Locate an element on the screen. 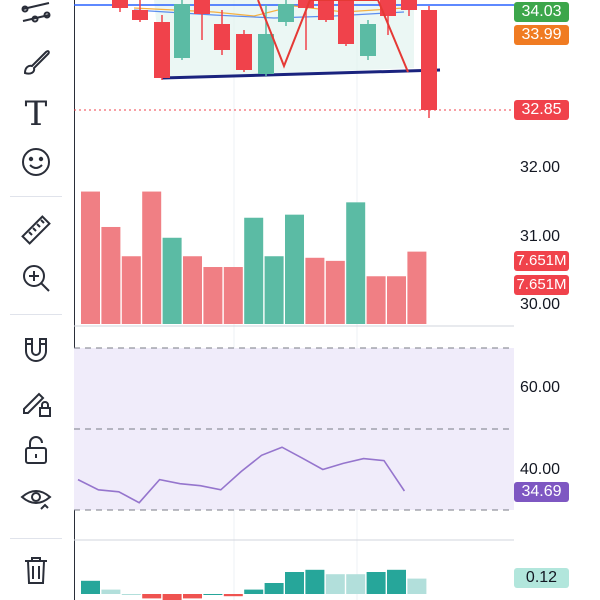 Image resolution: width=600 pixels, height=600 pixels. rsi-tick-40: 40.00 is located at coordinates (540, 469).